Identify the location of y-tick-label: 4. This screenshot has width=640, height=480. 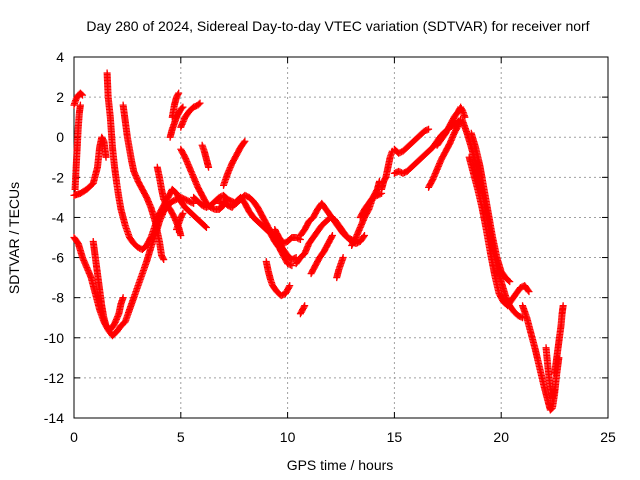
(60, 57).